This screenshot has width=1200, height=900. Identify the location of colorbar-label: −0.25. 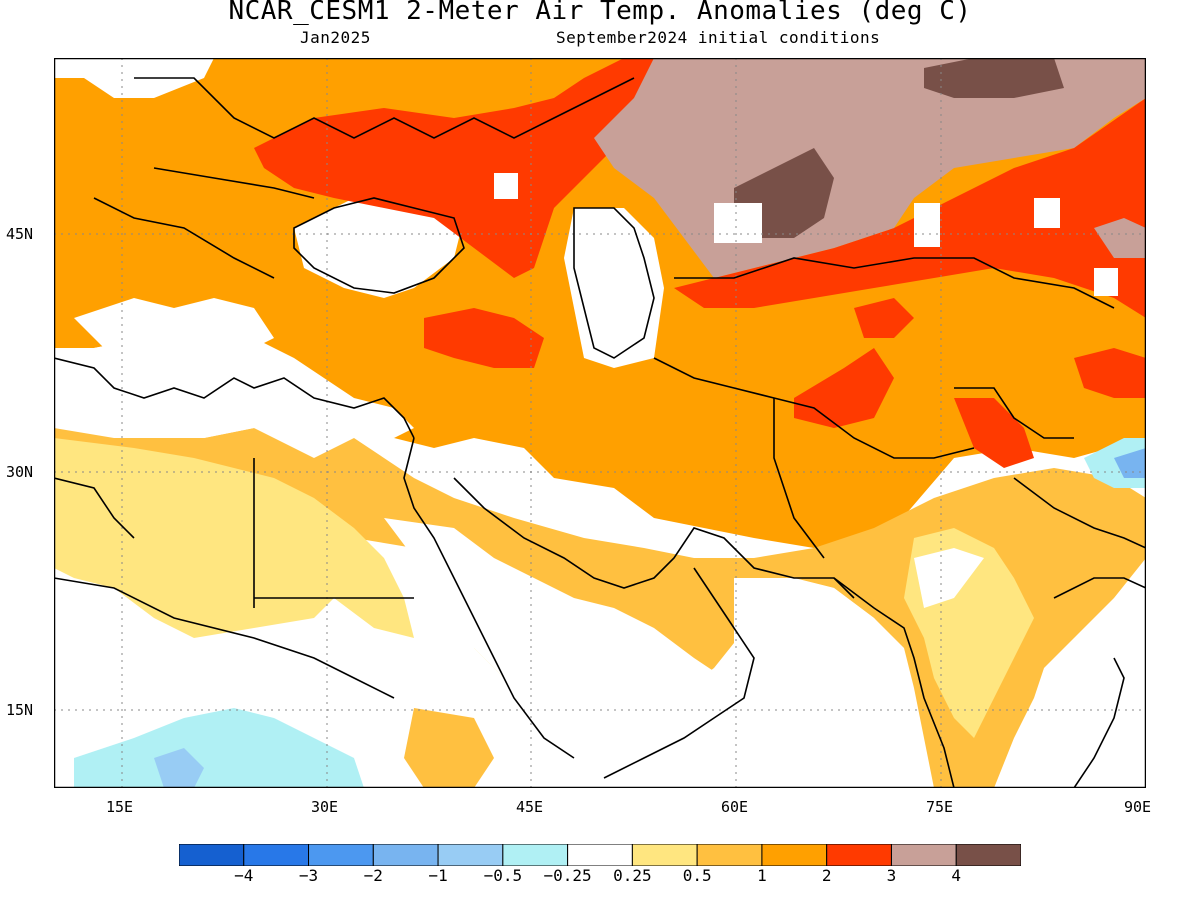
(567, 875).